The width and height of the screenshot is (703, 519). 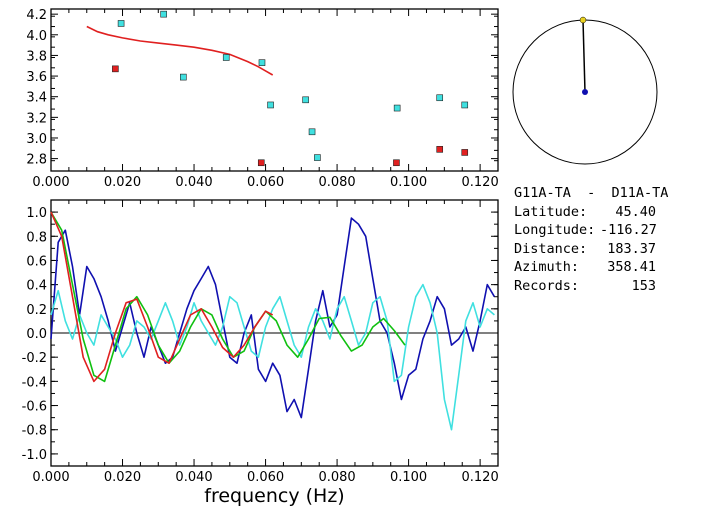 I want to click on info-row-latitude: Latitude: 45.40, so click(x=591, y=212).